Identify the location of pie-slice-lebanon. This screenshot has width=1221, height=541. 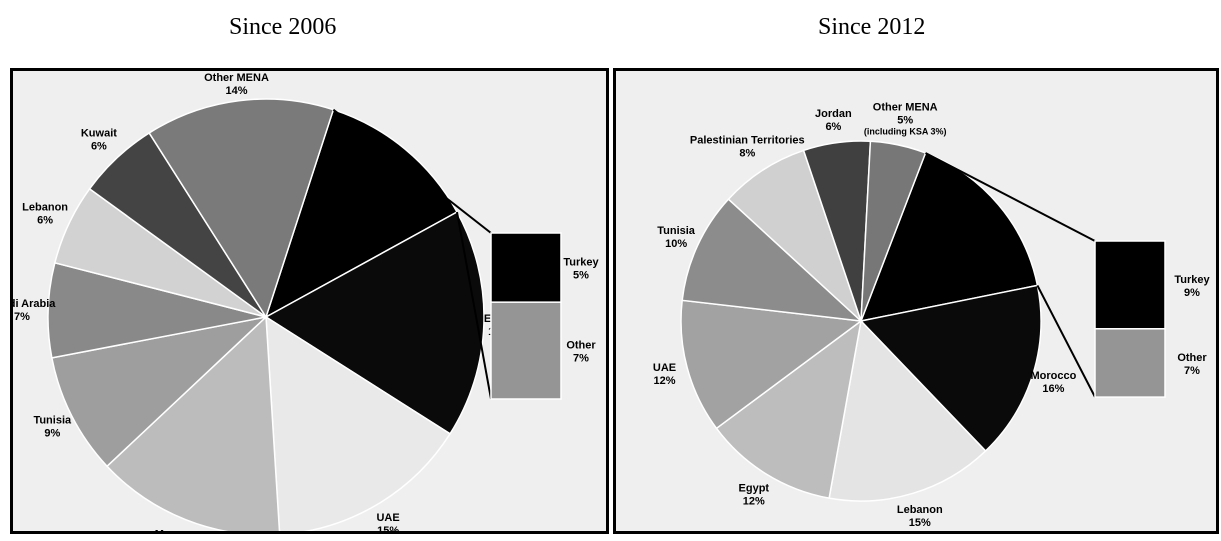
(907, 410).